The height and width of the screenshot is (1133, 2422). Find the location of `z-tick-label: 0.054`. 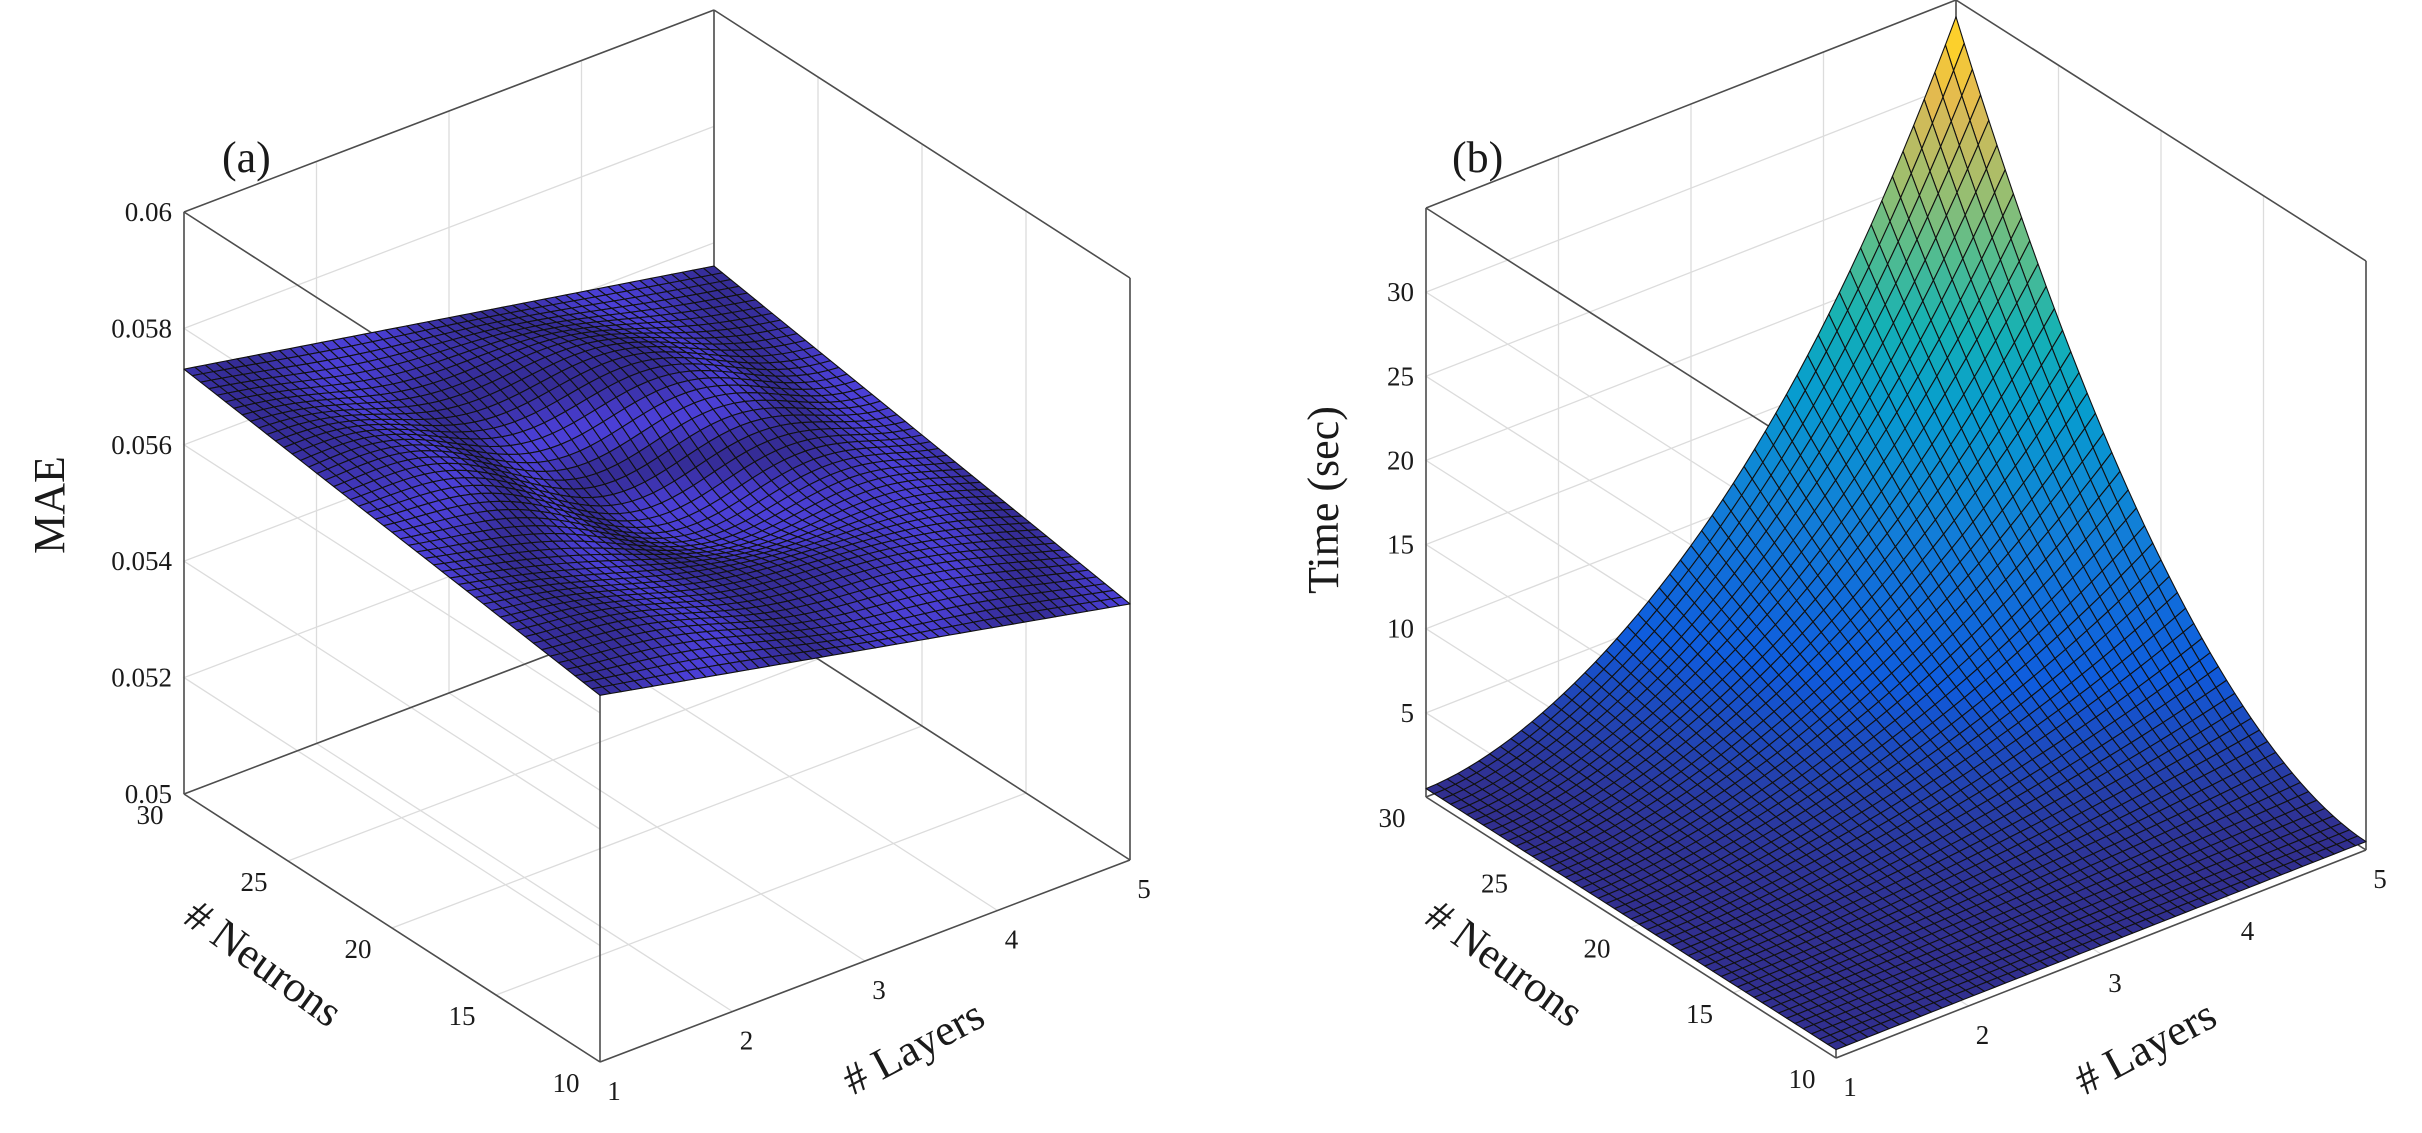

z-tick-label: 0.054 is located at coordinates (141, 561).